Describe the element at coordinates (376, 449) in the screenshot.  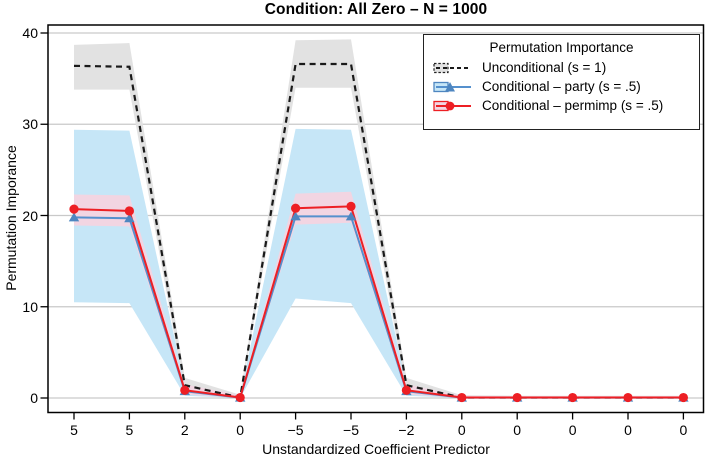
I see `x-axis-label: Unstandardized Coefficient Predictor` at that location.